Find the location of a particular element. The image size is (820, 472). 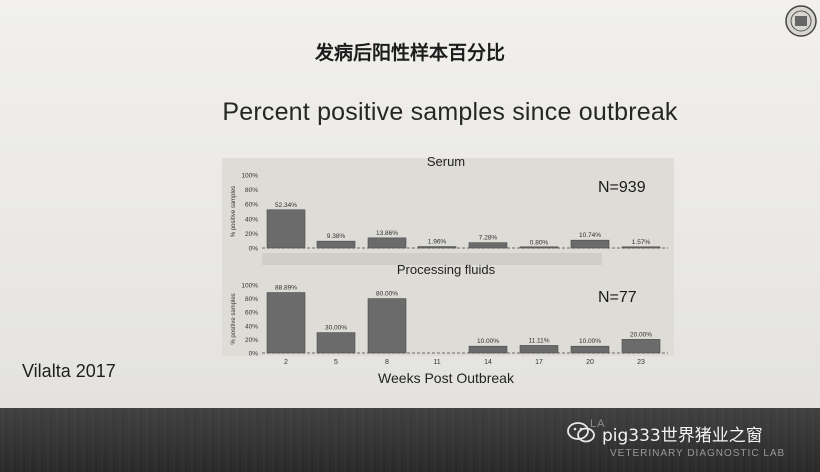

data-label-1-2: 80.00% is located at coordinates (387, 294).